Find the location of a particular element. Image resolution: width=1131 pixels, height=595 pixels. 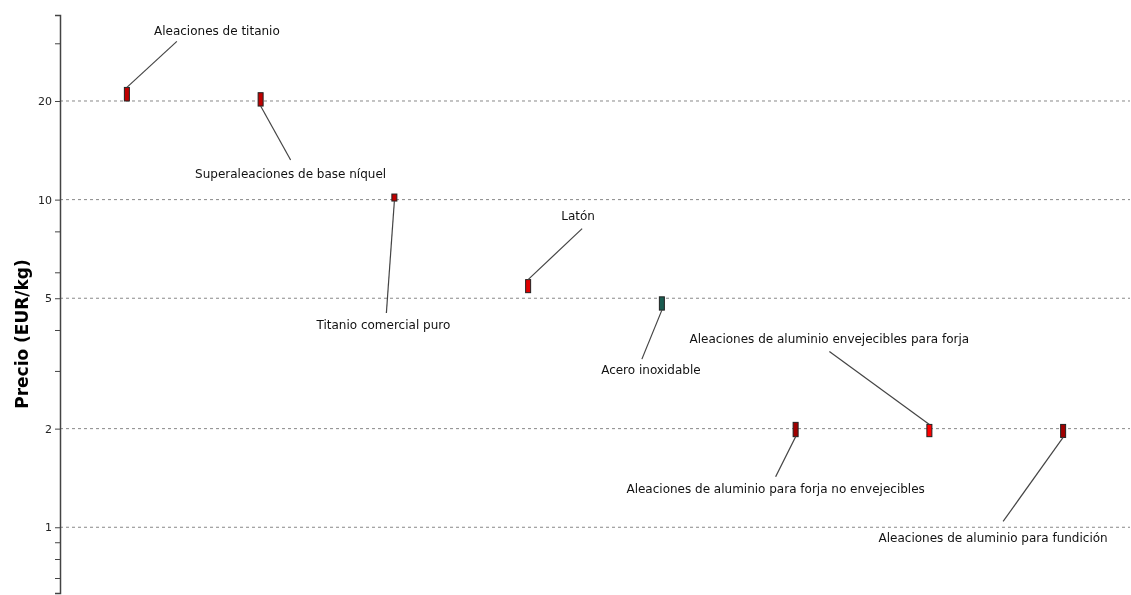

y-tick-label: 10 is located at coordinates (45, 200).